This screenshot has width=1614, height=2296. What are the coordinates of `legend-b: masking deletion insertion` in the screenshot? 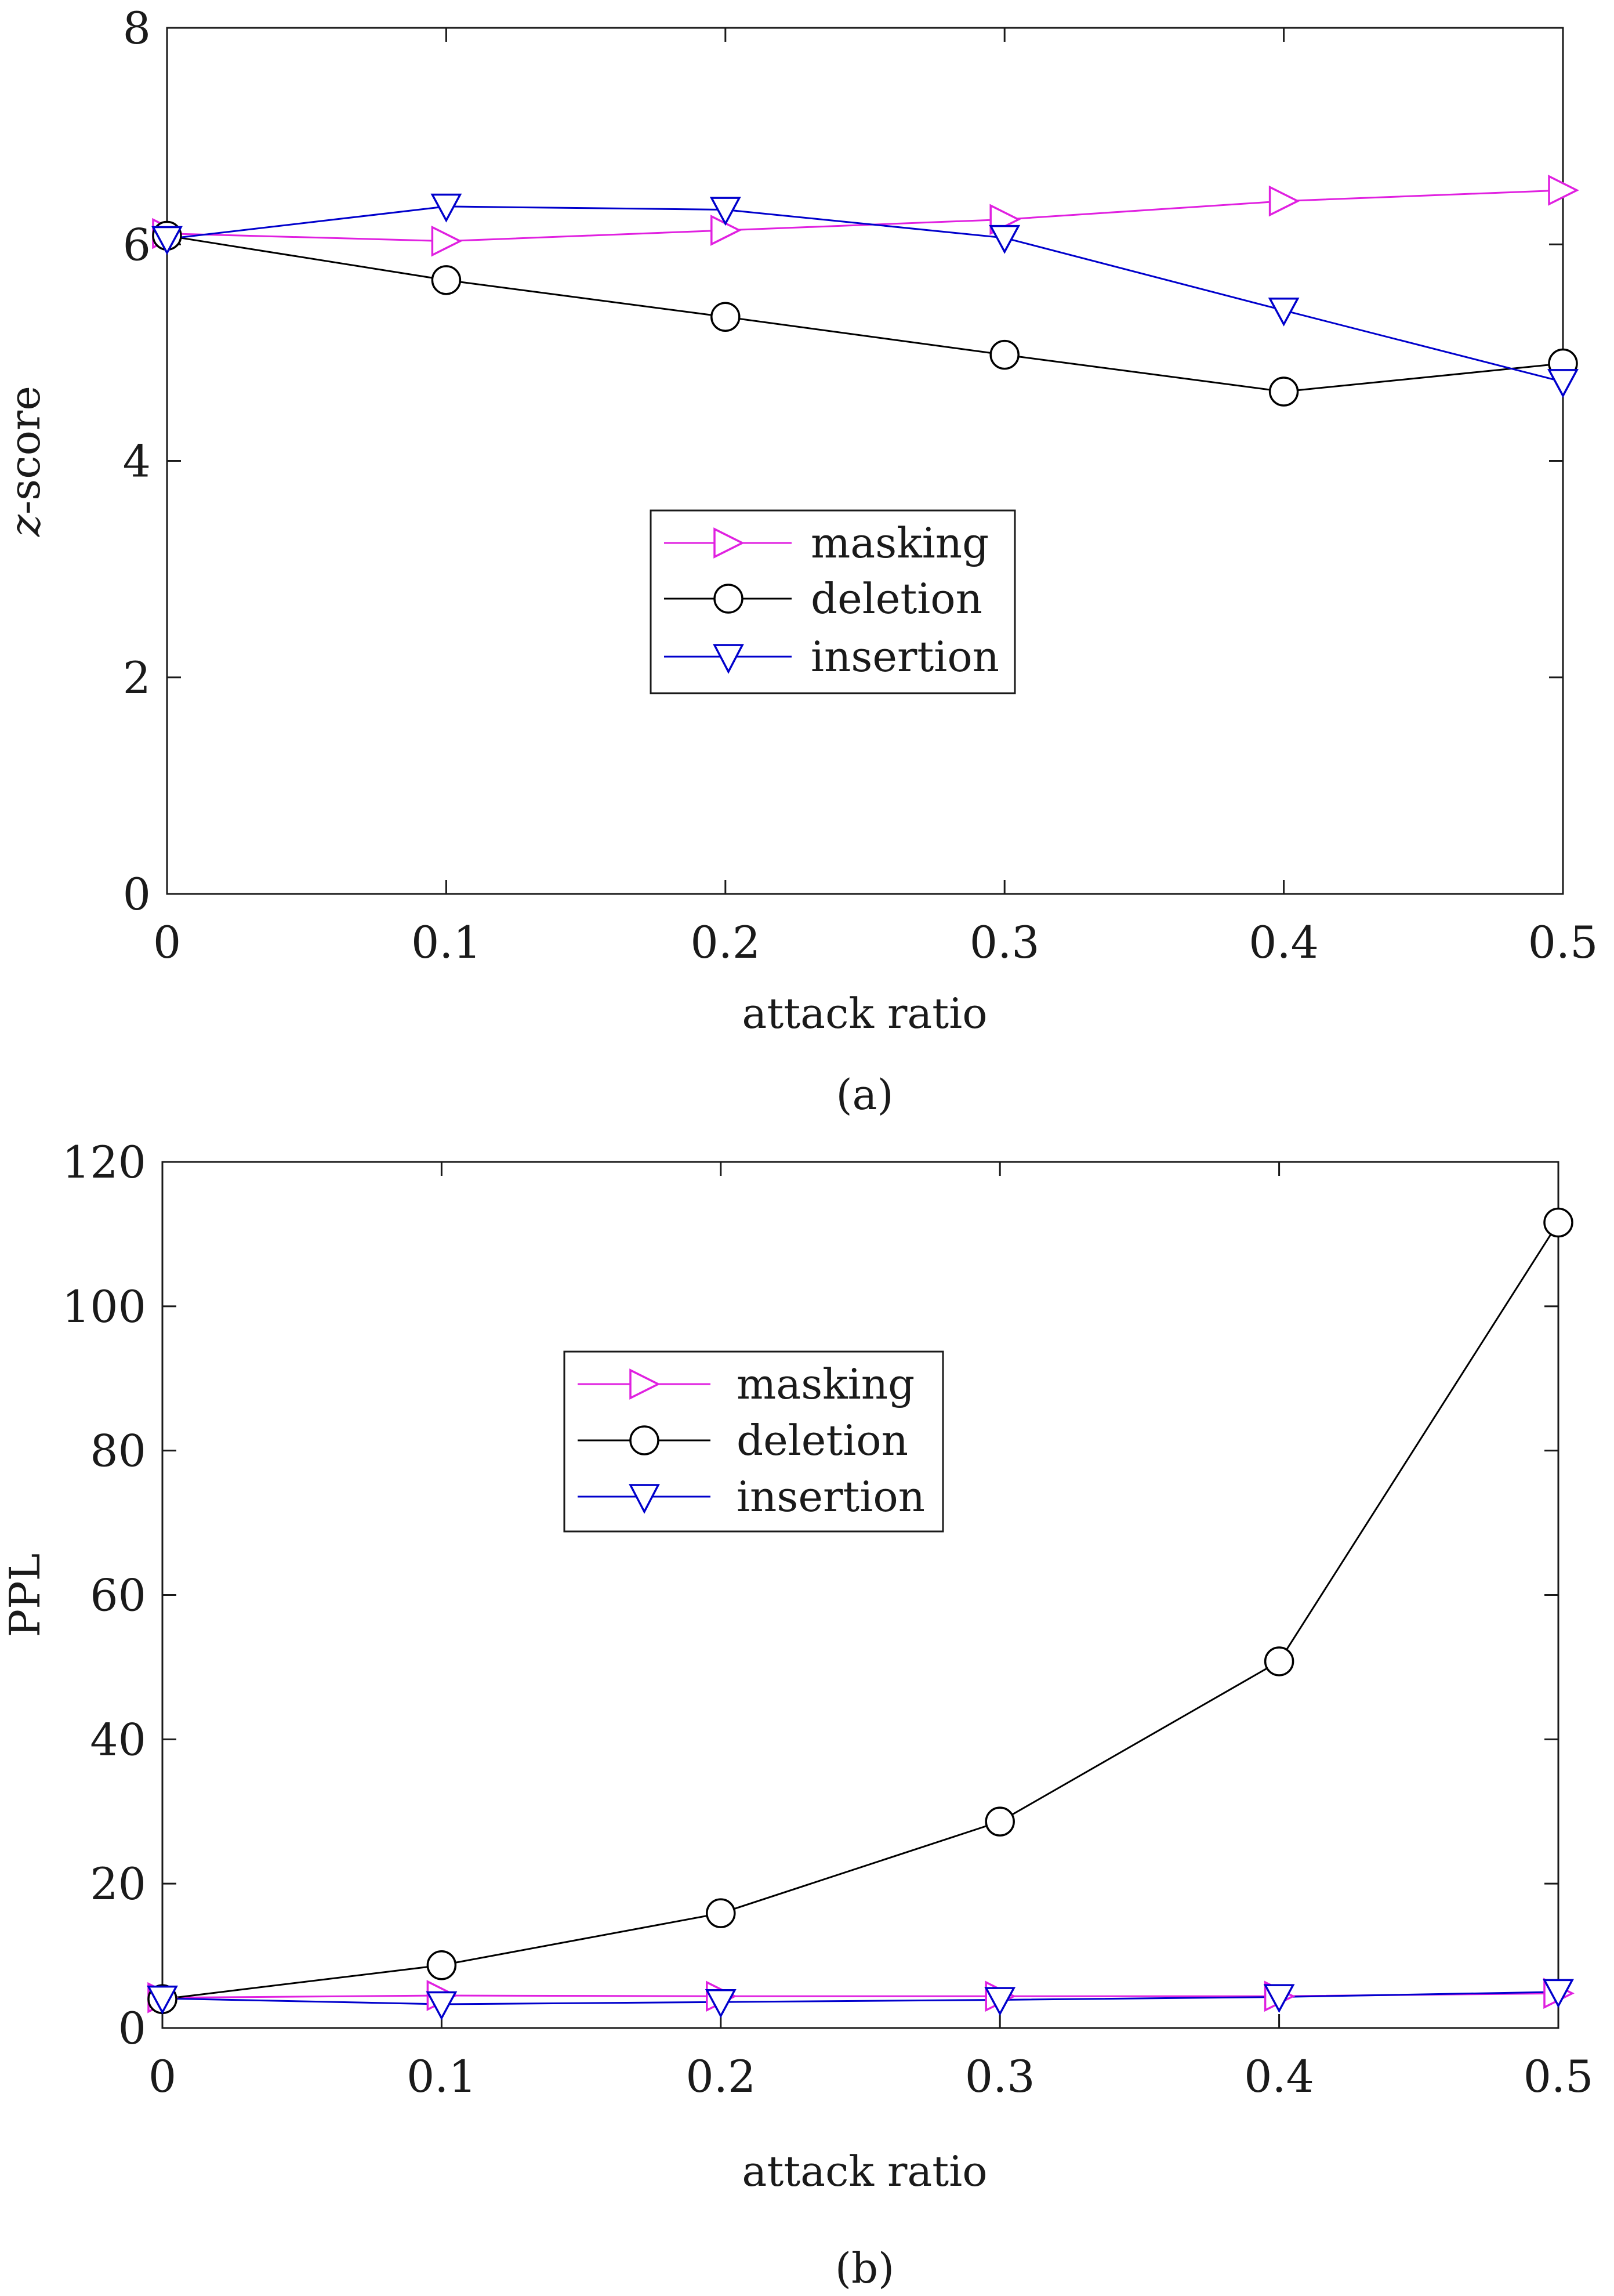 It's located at (754, 1442).